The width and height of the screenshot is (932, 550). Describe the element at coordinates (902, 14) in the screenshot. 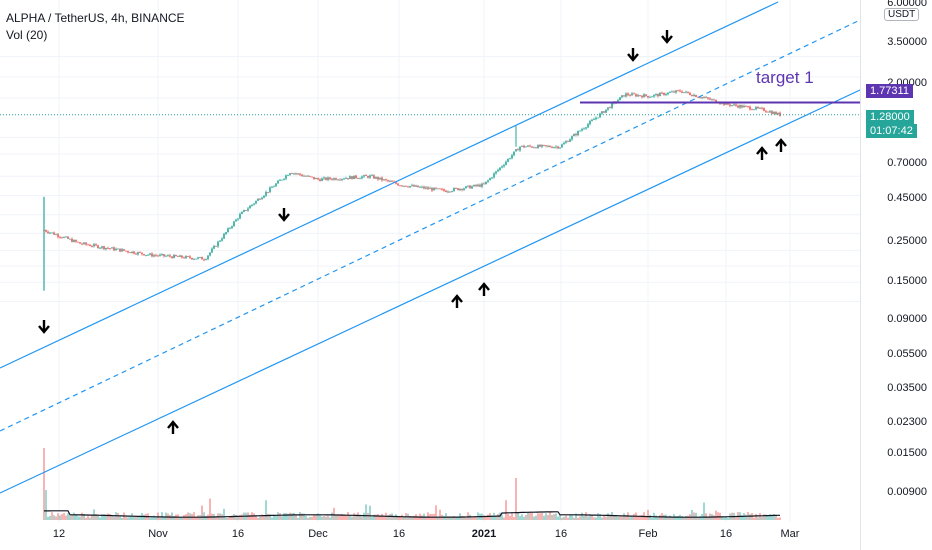

I see `currency-badge: USDT` at that location.